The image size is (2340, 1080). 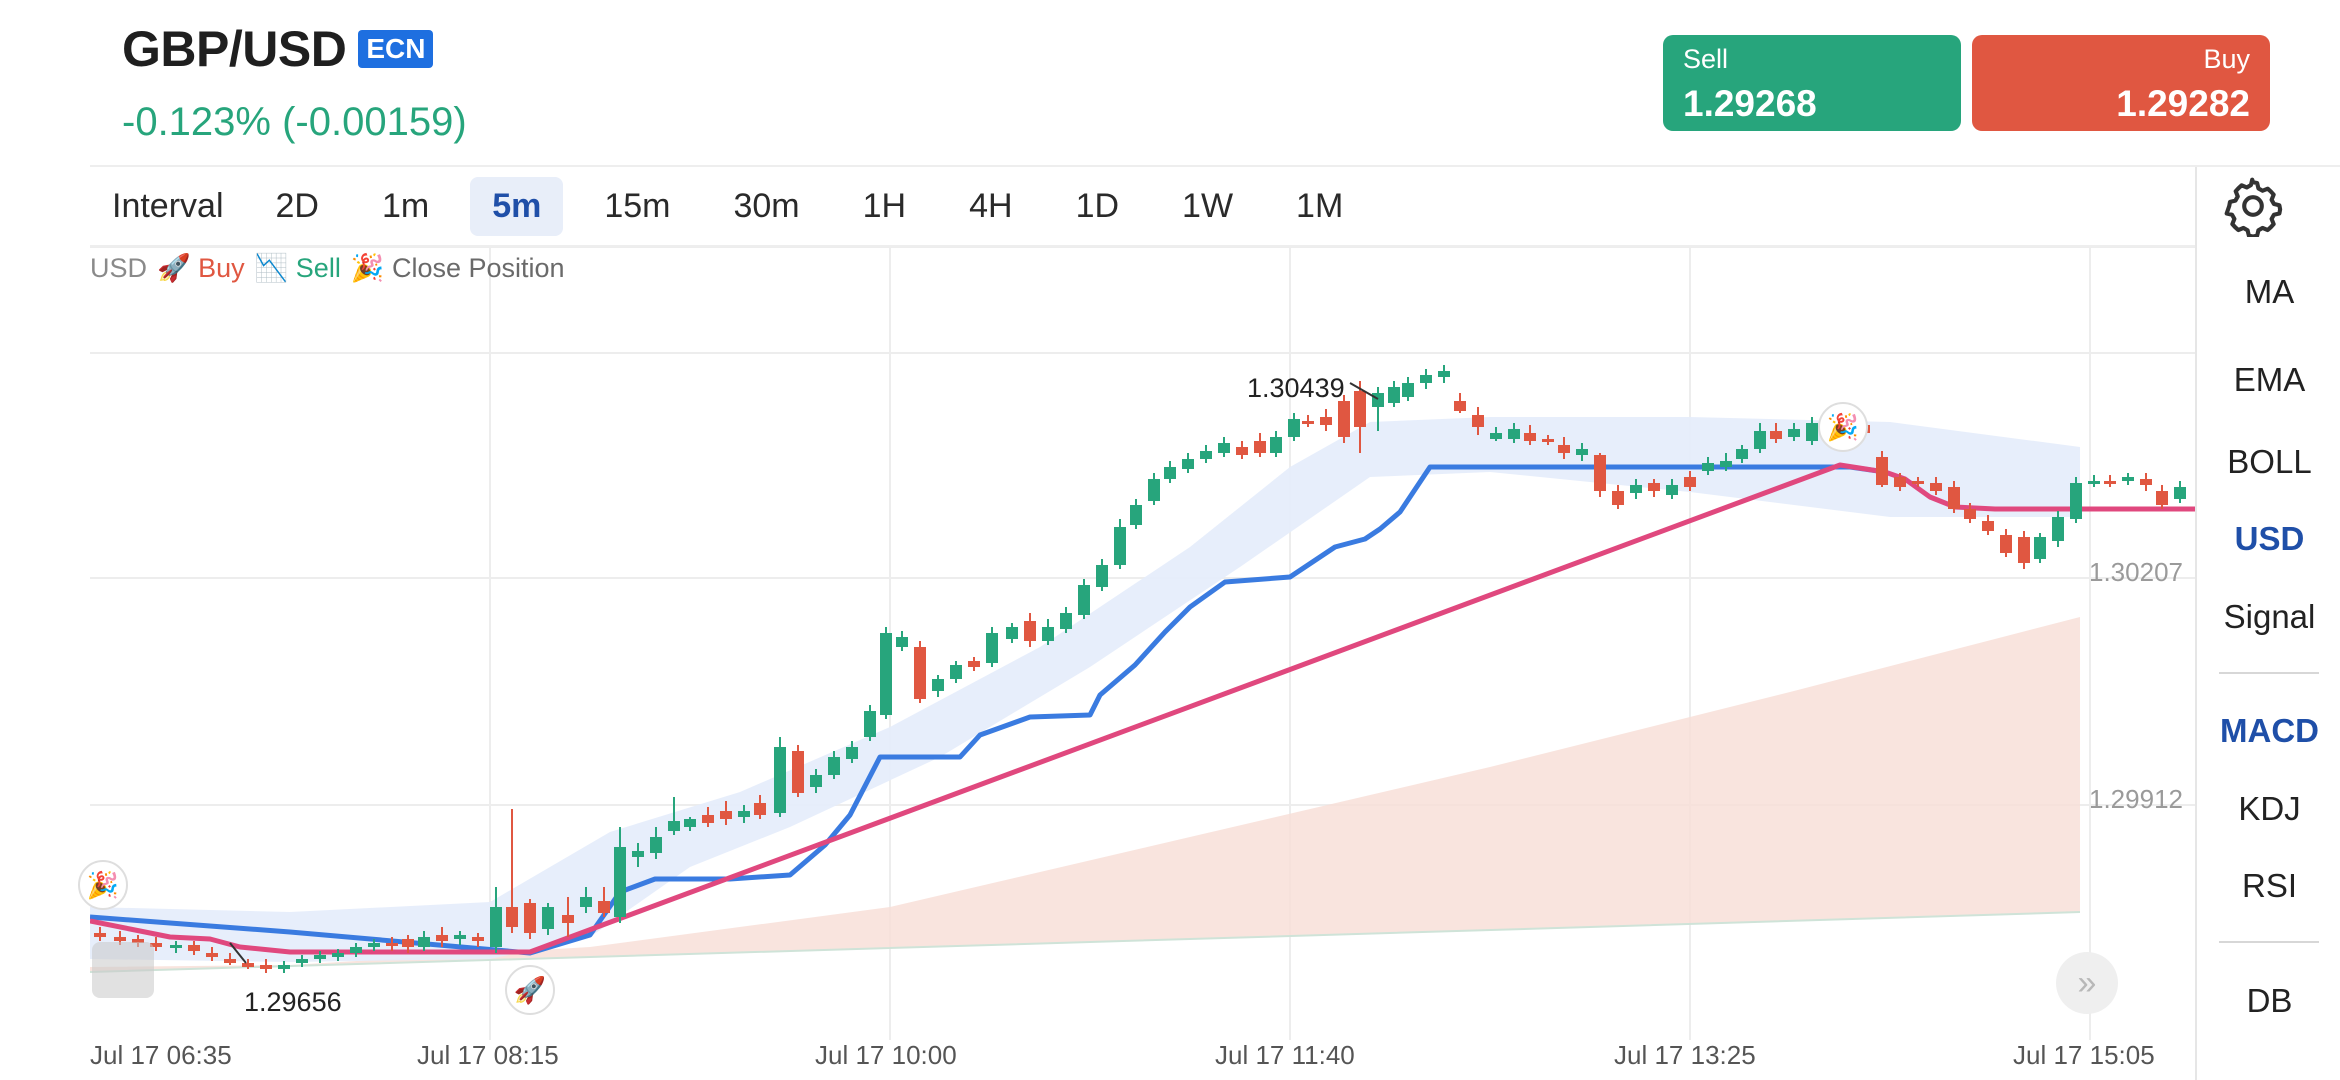 What do you see at coordinates (278, 49) in the screenshot?
I see `symbol-title: GBP/USD ECN` at bounding box center [278, 49].